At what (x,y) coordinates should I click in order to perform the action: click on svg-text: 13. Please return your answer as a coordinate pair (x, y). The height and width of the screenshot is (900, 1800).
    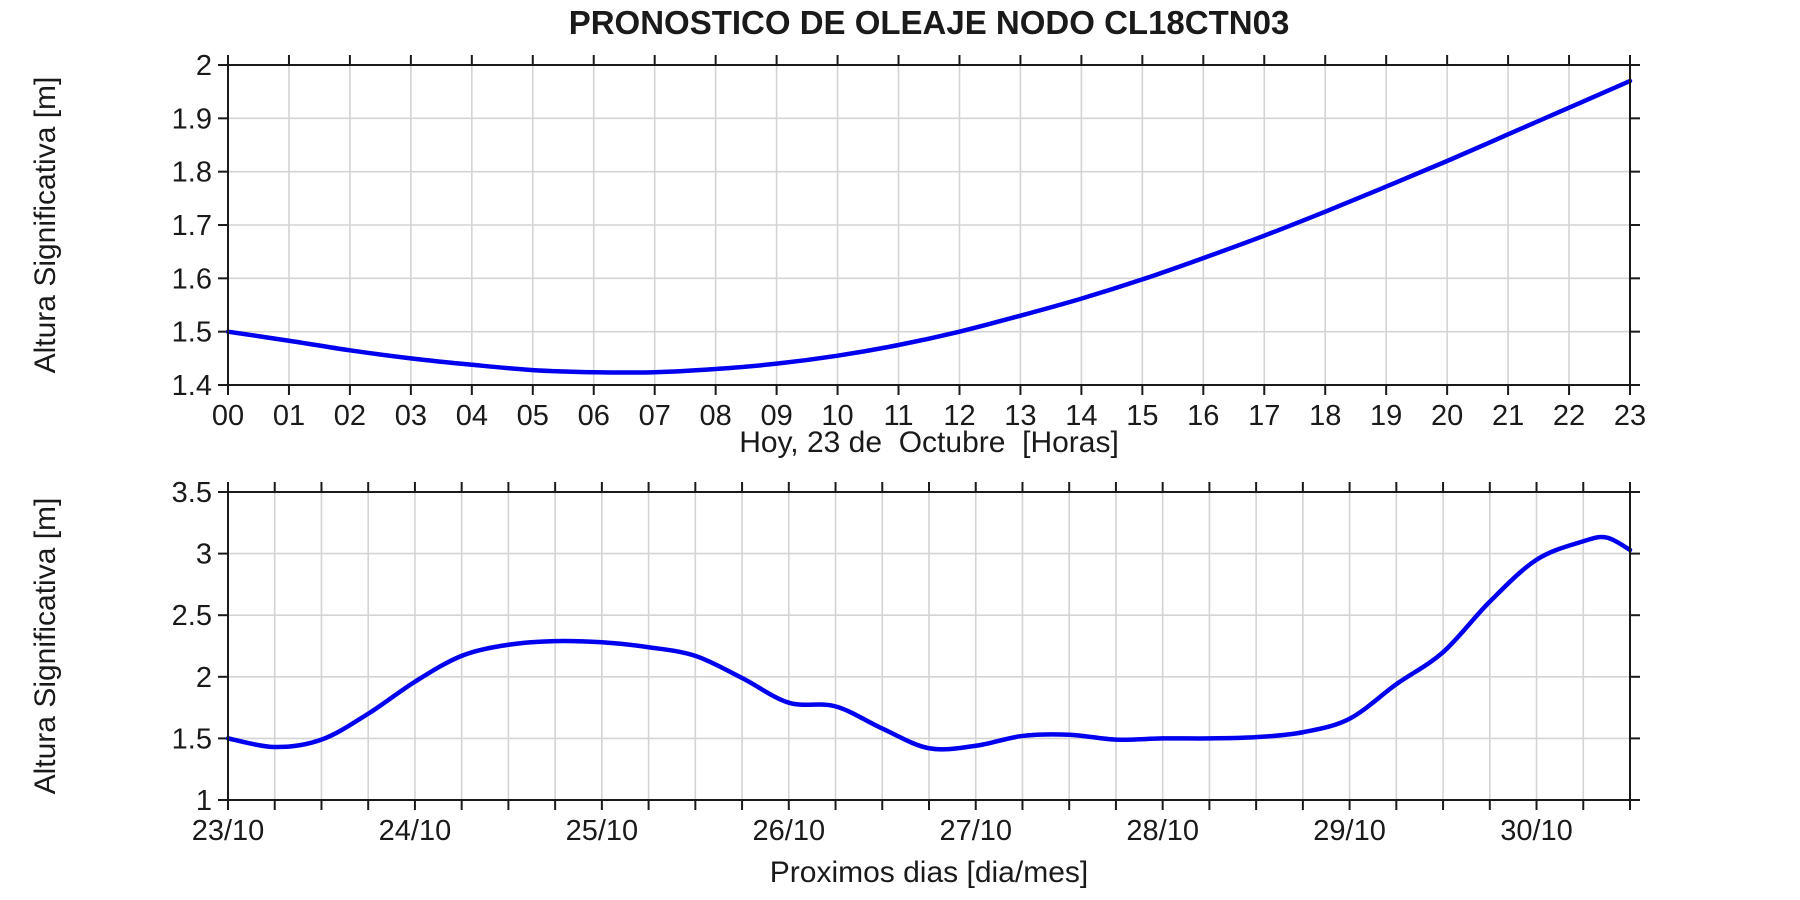
    Looking at the image, I should click on (1020, 416).